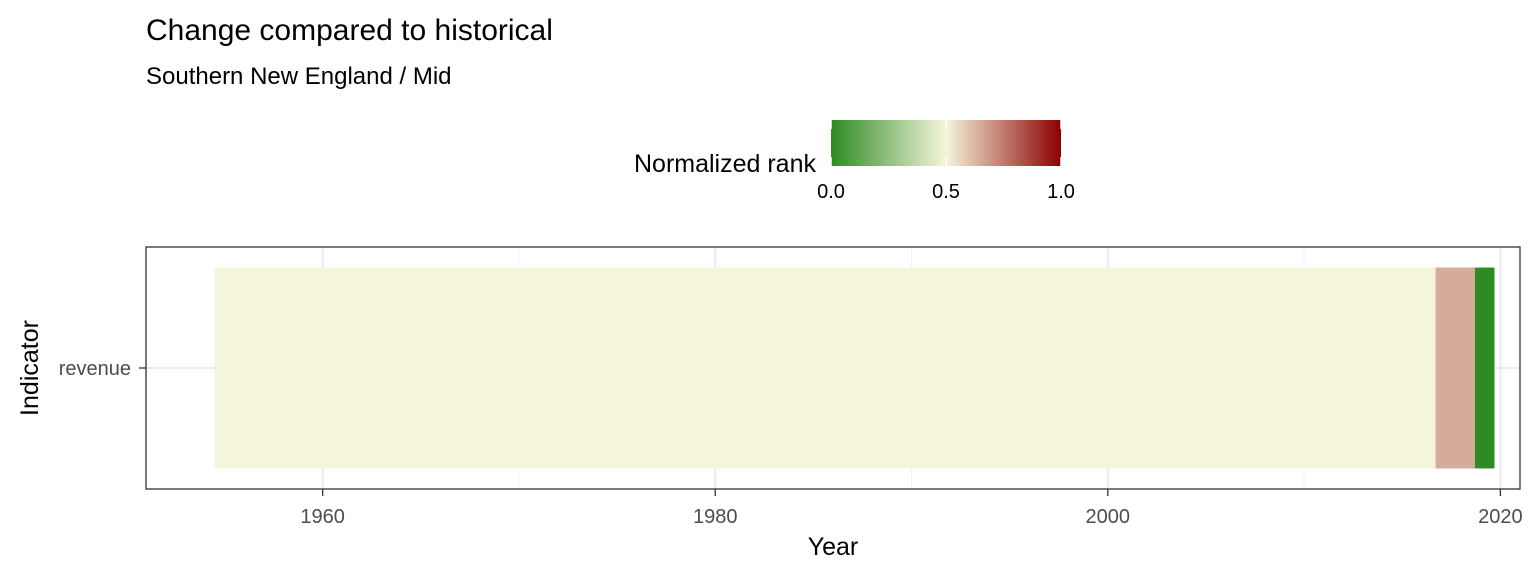 The image size is (1536, 576). I want to click on x-tick-label: 2000, so click(1108, 517).